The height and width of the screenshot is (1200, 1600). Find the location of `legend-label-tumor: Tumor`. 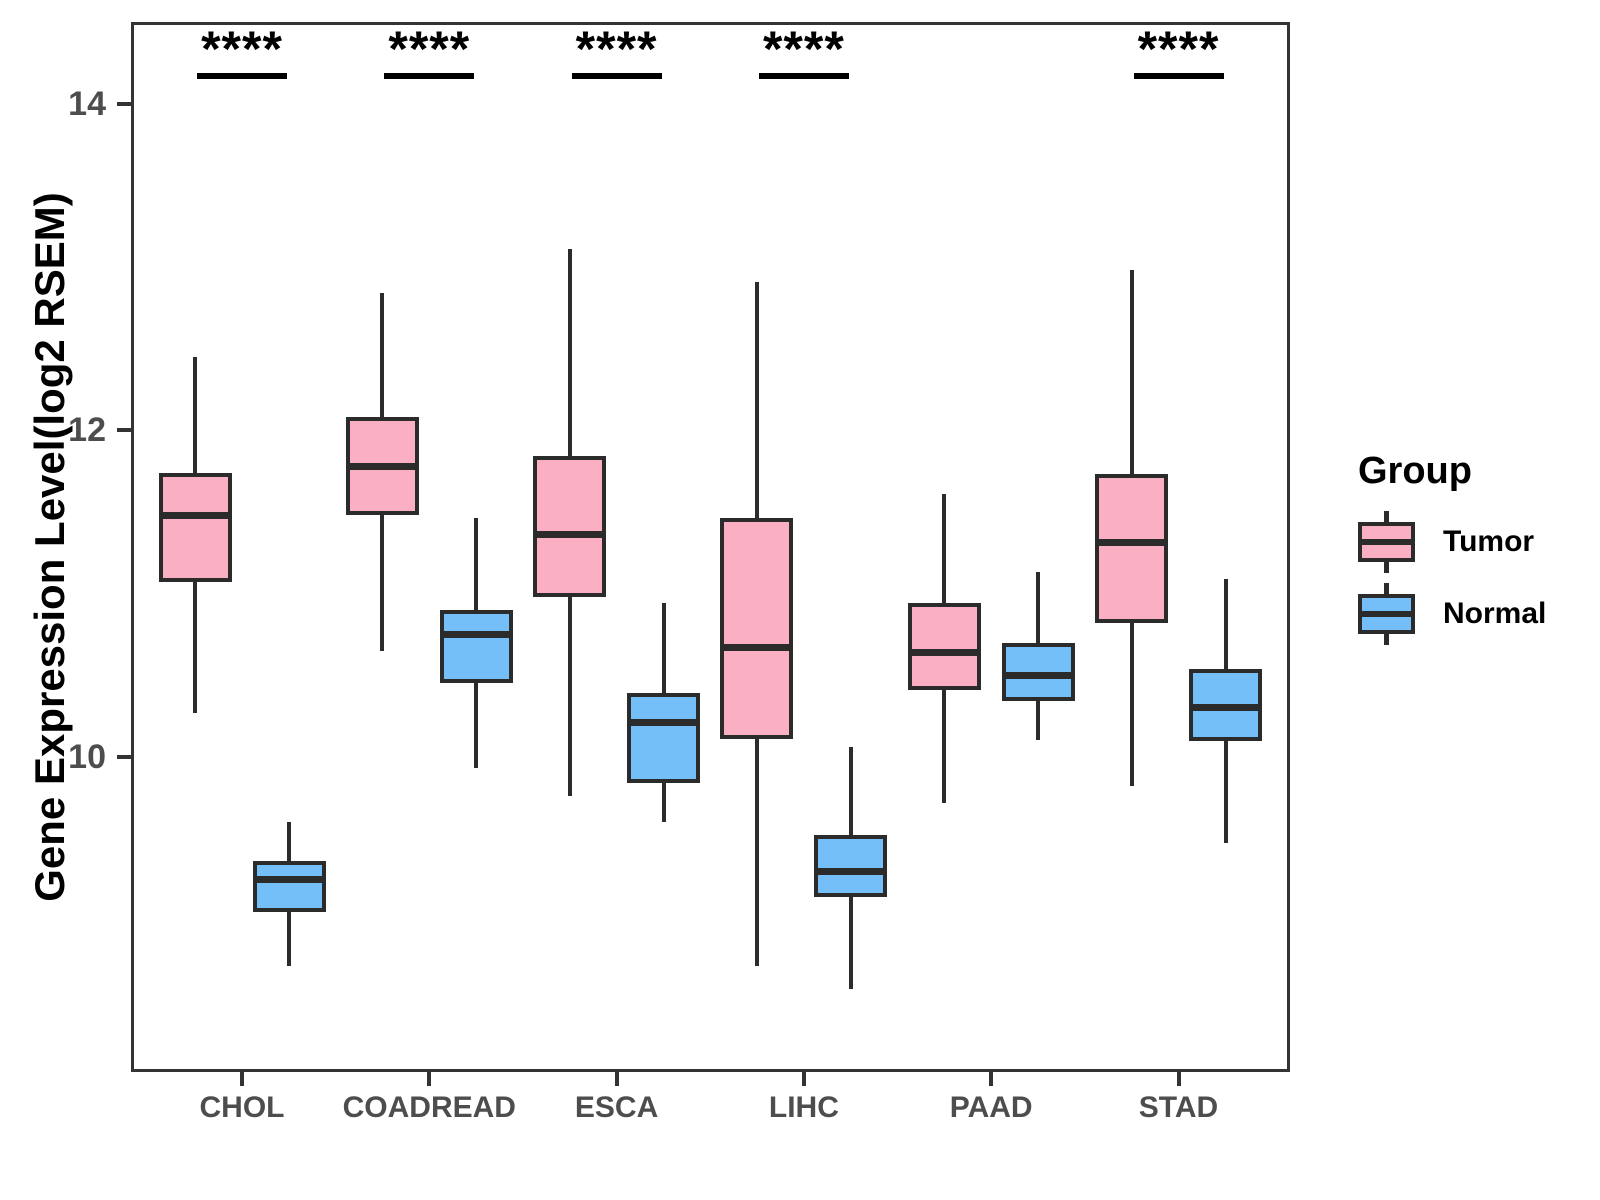

legend-label-tumor: Tumor is located at coordinates (1489, 541).